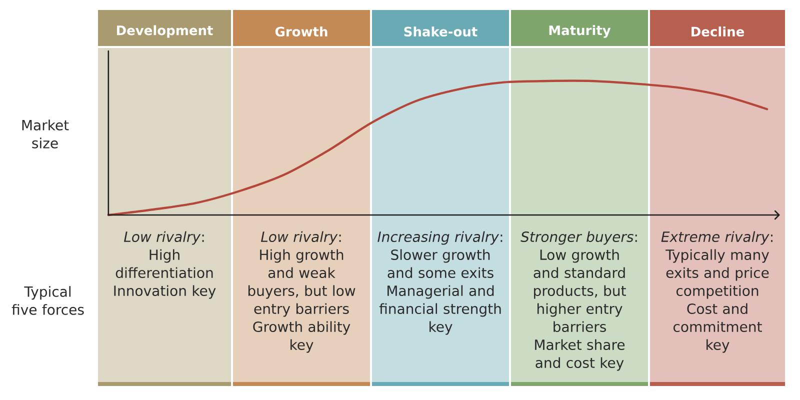  Describe the element at coordinates (441, 31) in the screenshot. I see `text: Shake-out` at that location.